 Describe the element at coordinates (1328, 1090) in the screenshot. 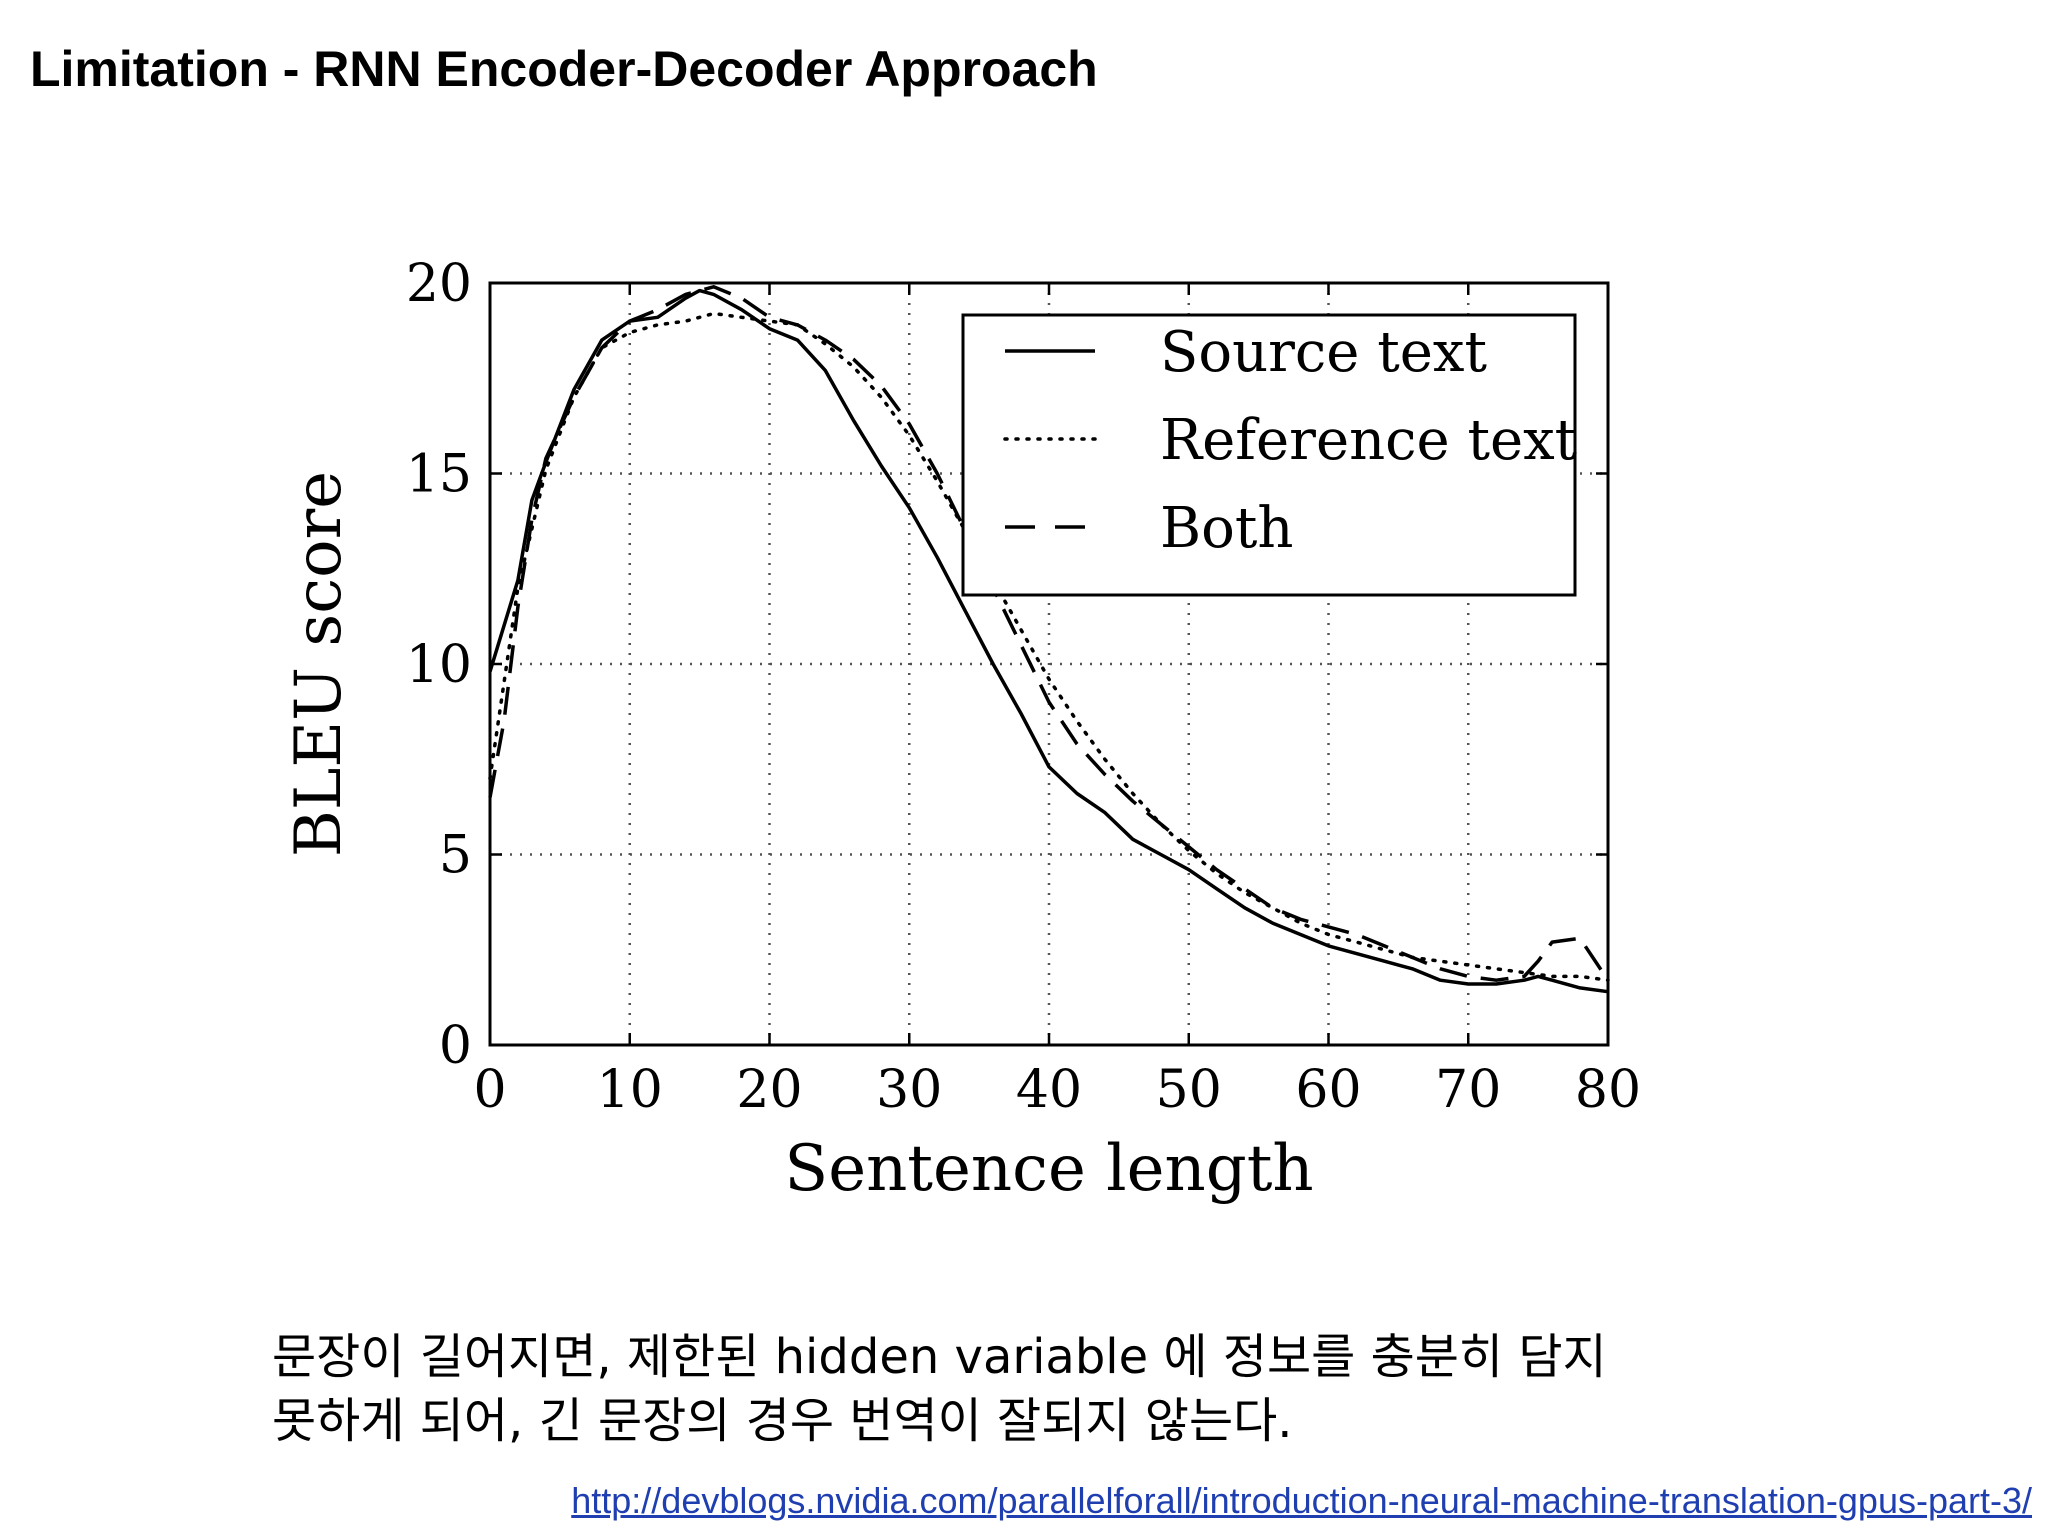

I see `x-tick-label: 60` at that location.